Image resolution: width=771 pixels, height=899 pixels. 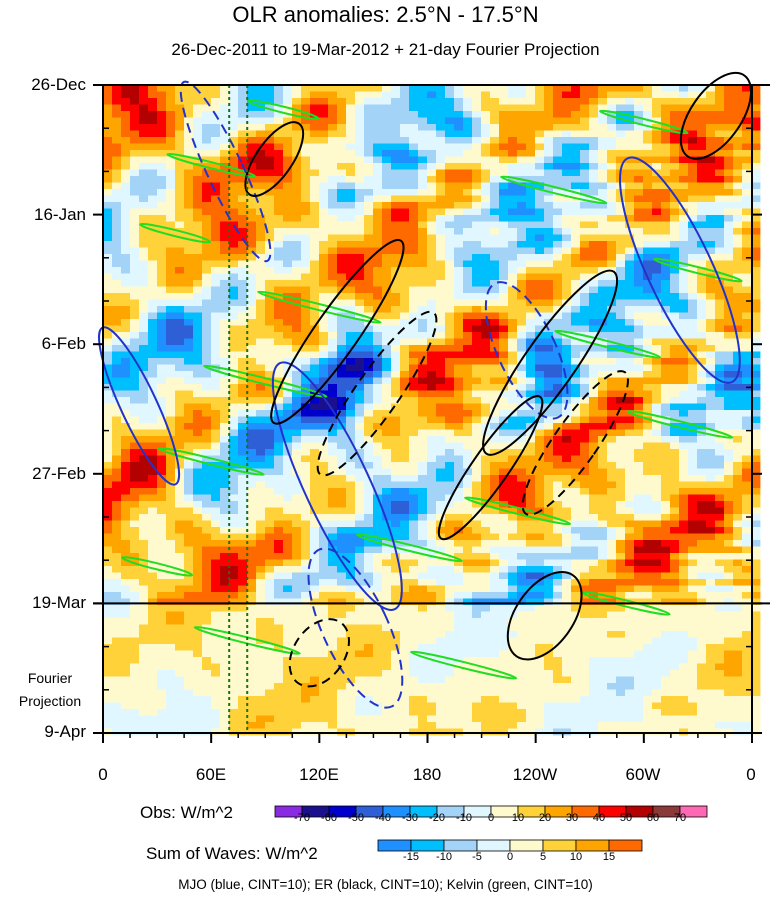 I want to click on x-tick-label: 60W, so click(x=643, y=774).